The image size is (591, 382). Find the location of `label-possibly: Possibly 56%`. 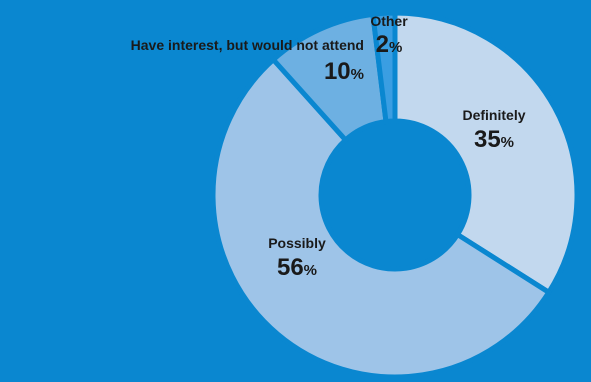

label-possibly: Possibly 56% is located at coordinates (297, 258).